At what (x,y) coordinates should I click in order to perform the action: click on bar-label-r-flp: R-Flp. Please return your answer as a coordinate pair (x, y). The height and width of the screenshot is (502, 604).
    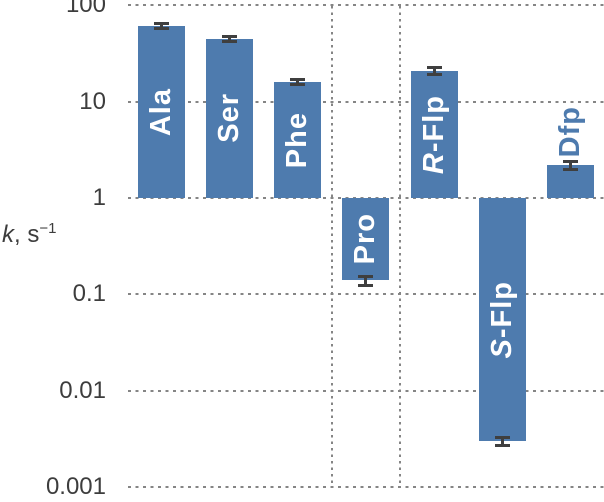
    Looking at the image, I should click on (433, 134).